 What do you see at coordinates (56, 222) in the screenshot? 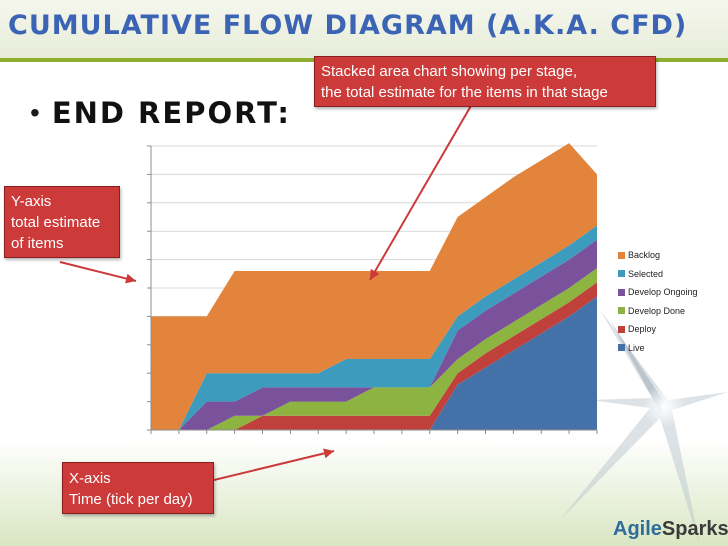
I see `callout-y-line-2: total estimate` at bounding box center [56, 222].